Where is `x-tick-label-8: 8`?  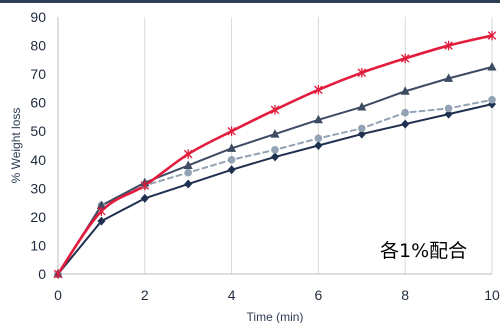 x-tick-label-8: 8 is located at coordinates (405, 295).